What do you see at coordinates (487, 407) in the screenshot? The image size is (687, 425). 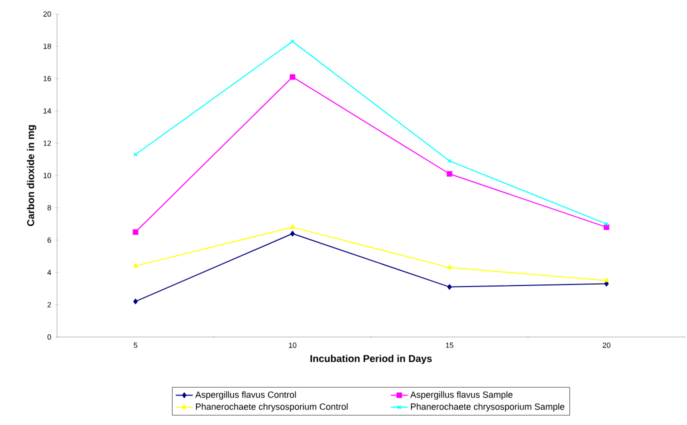 I see `legend-label: Phanerochaete chrysosporium Sample` at bounding box center [487, 407].